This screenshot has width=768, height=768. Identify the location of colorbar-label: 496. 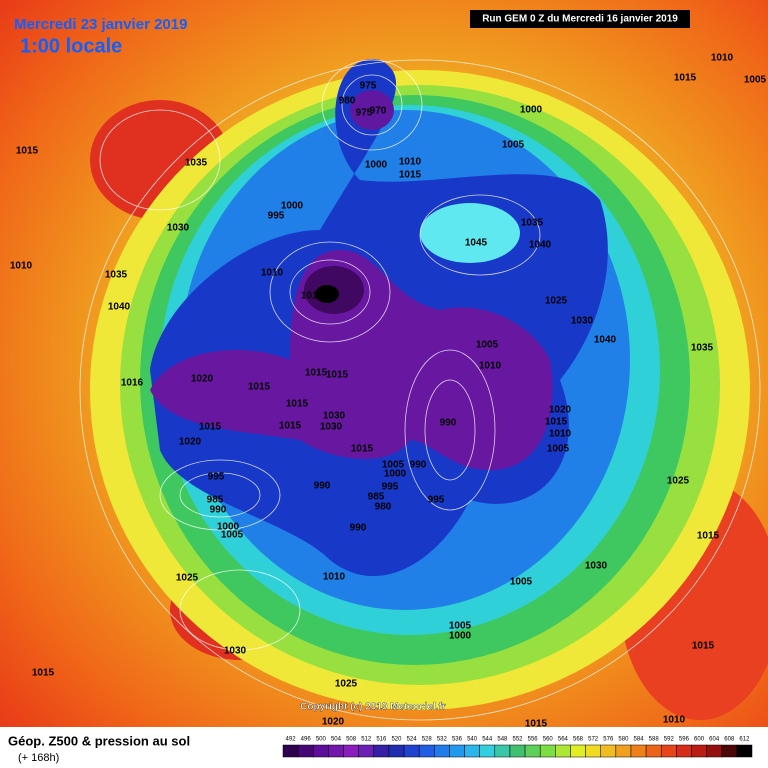
(306, 740).